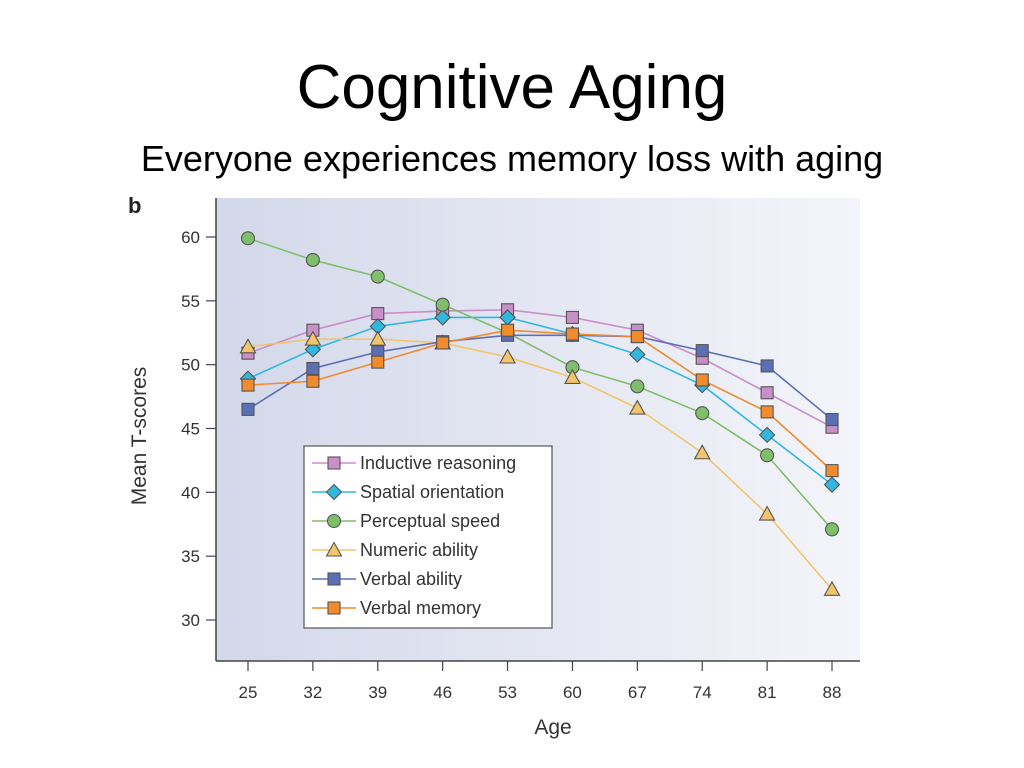 The width and height of the screenshot is (1024, 768). I want to click on y-tick-label: 40, so click(190, 492).